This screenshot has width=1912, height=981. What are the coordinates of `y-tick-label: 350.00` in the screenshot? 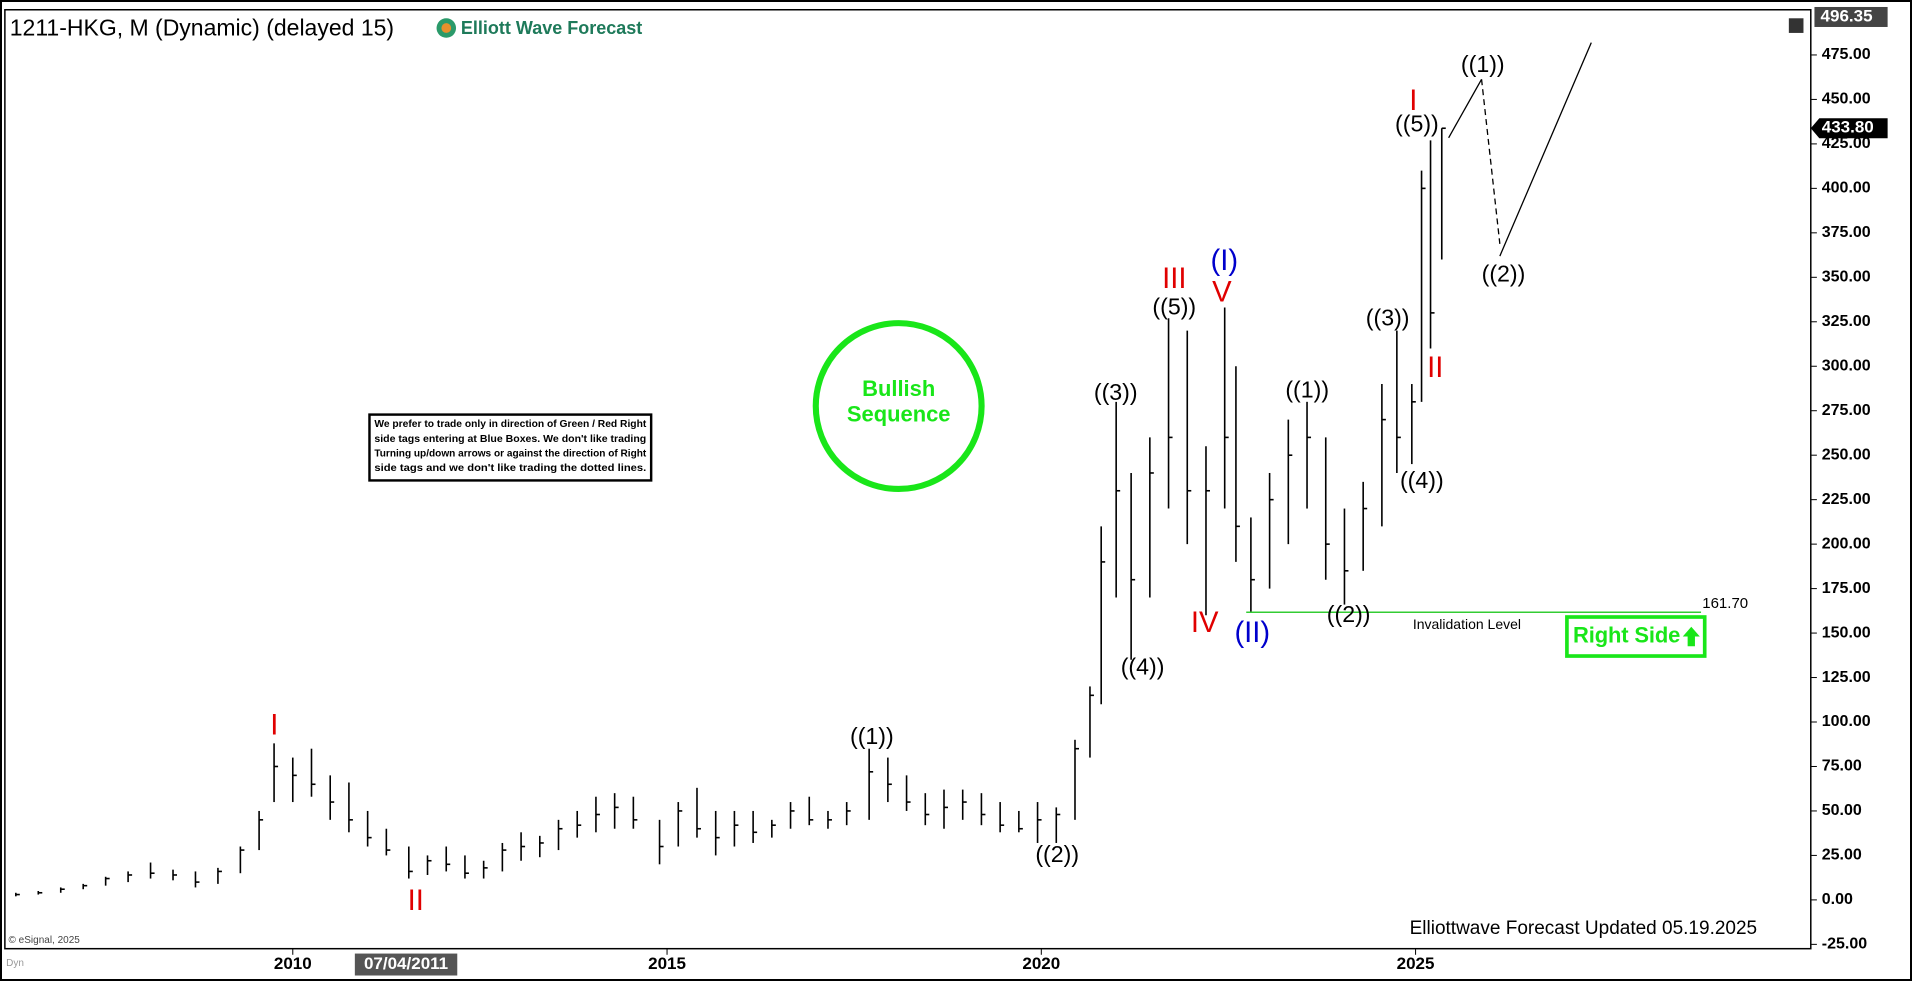 It's located at (1846, 277).